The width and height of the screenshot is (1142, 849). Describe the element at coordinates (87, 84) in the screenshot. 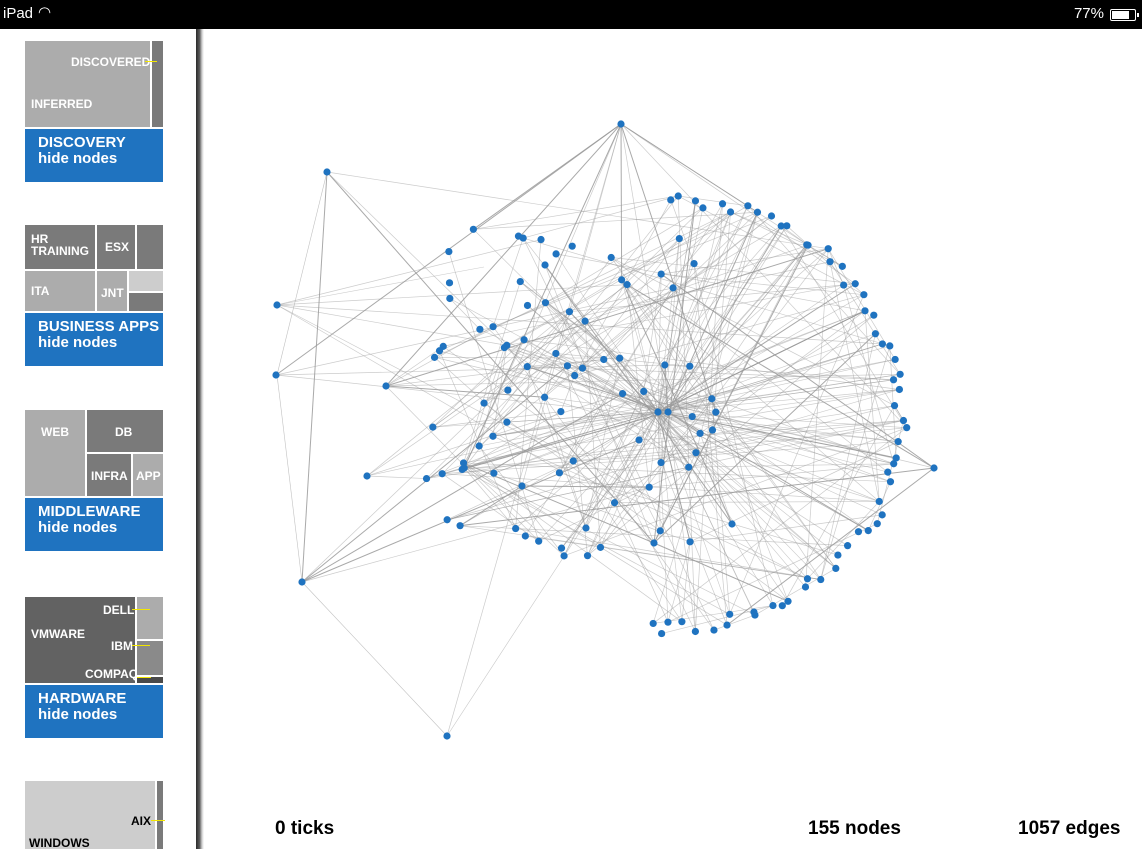

I see `treemap-cell-inferred: DISCOVERED INFERRED` at that location.